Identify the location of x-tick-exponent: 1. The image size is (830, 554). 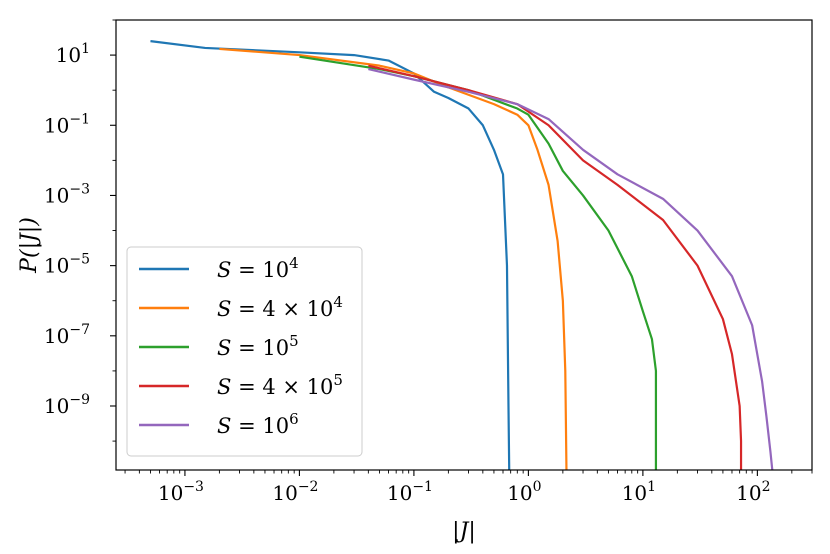
(651, 487).